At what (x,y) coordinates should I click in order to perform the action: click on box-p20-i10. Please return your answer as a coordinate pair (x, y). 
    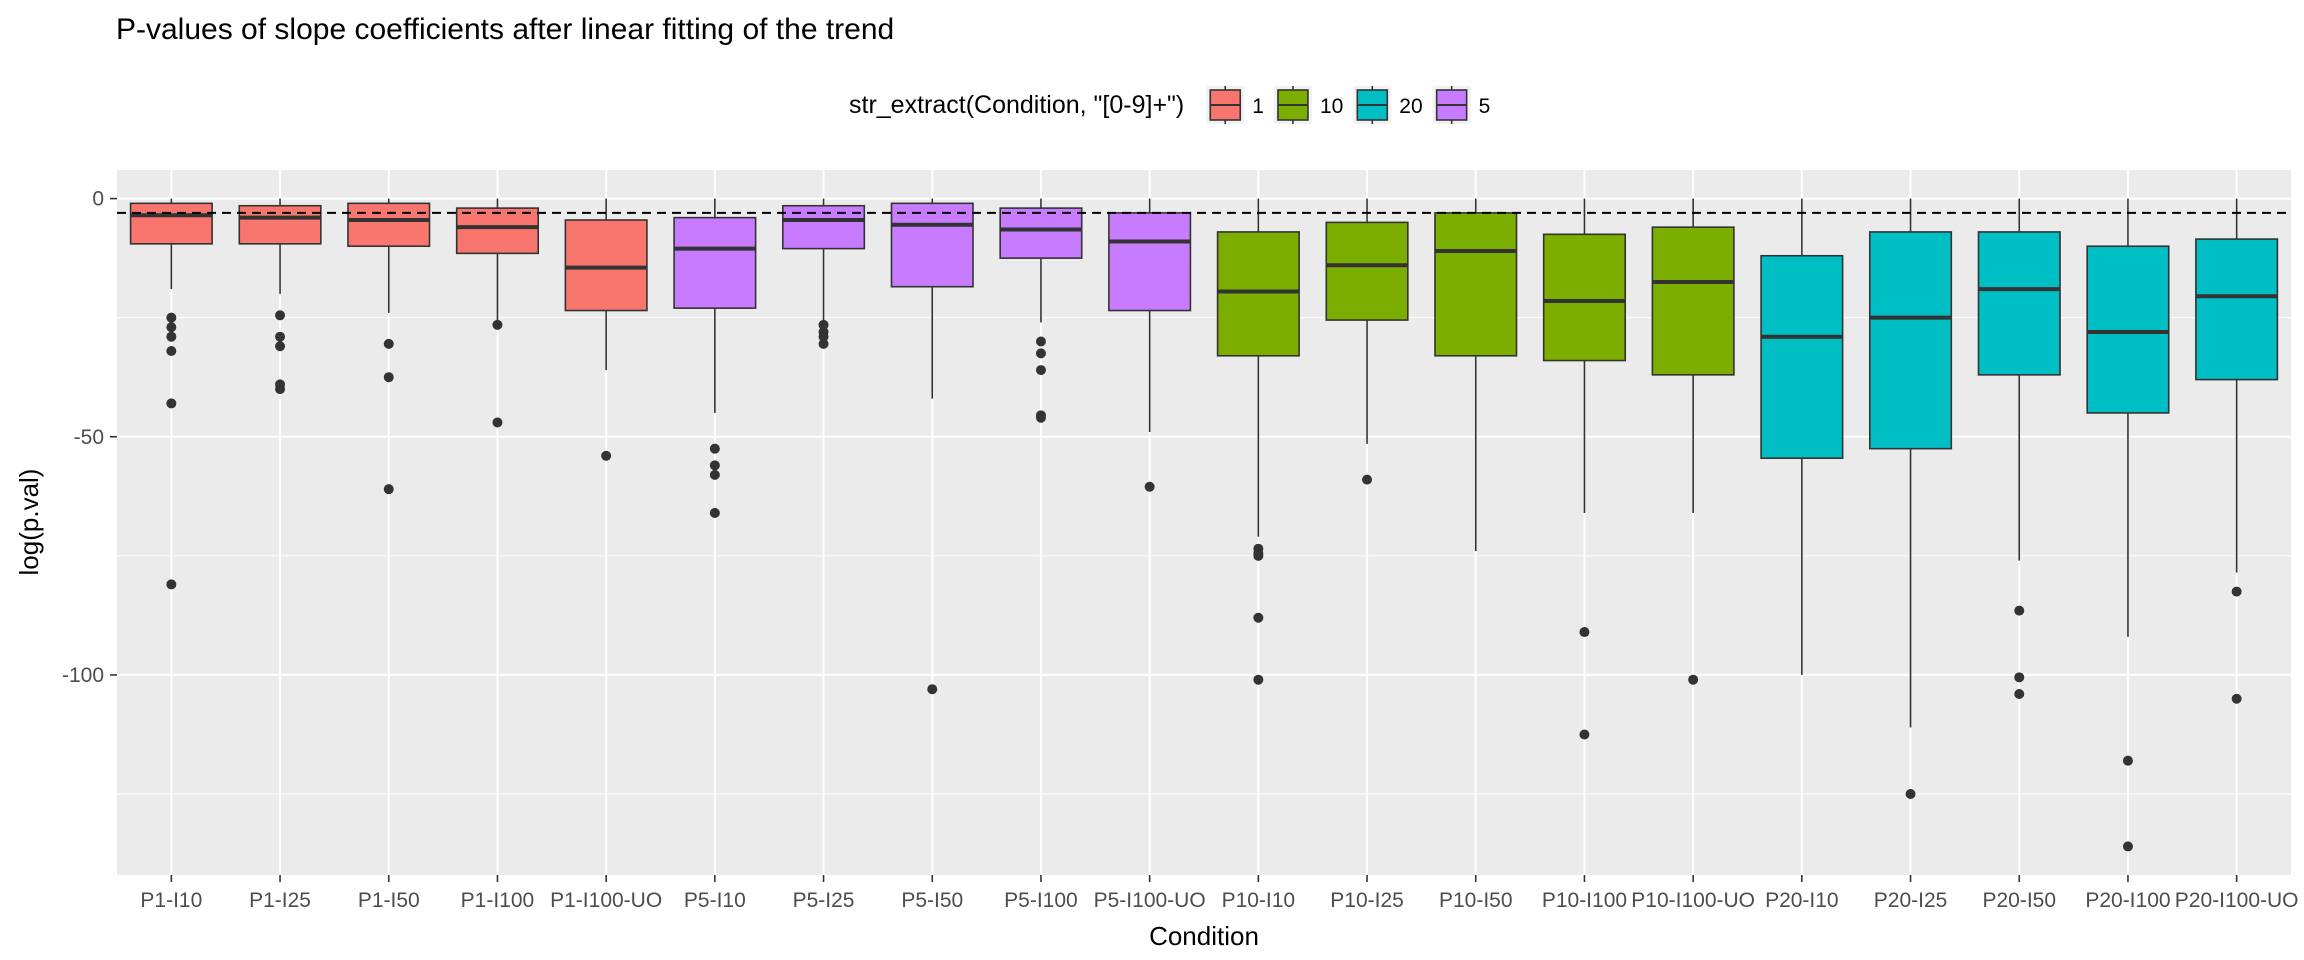
    Looking at the image, I should click on (1802, 436).